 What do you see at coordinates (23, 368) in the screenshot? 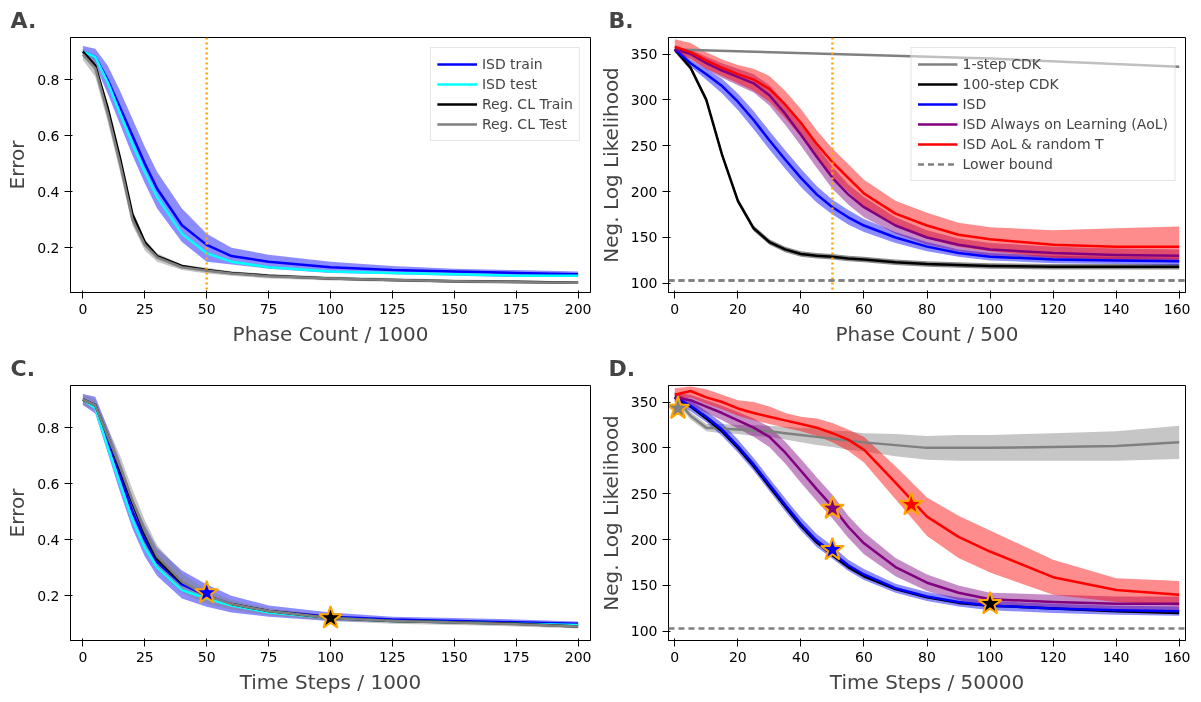
I see `chart-title: C.` at bounding box center [23, 368].